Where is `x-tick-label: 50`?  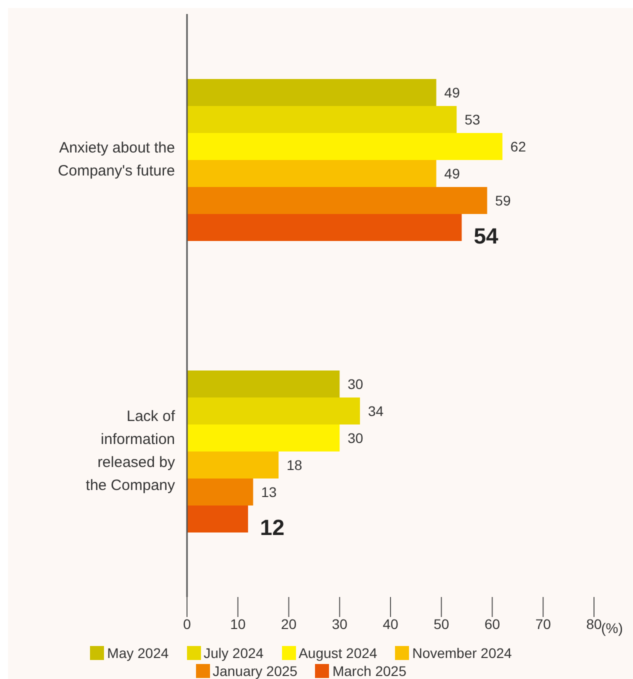 x-tick-label: 50 is located at coordinates (442, 624).